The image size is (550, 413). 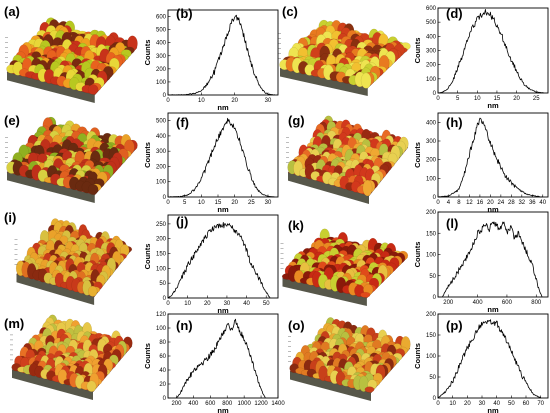 I want to click on x-tick-label: 30, so click(x=268, y=203).